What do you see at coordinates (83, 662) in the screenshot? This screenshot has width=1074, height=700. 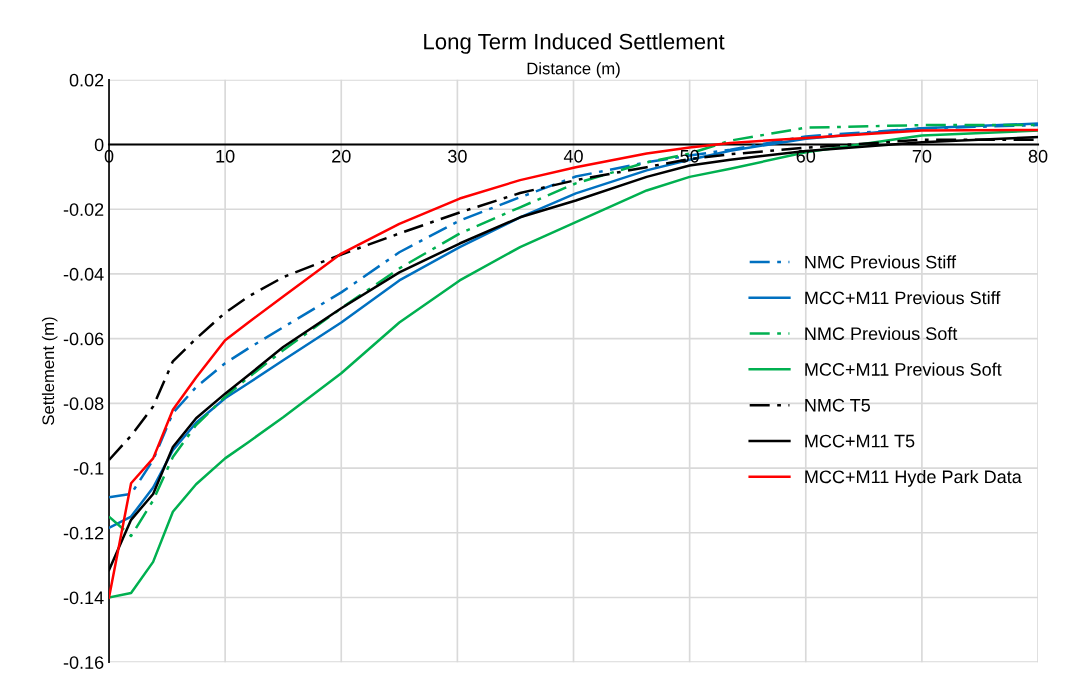 I see `y-tick-label: -0.16` at bounding box center [83, 662].